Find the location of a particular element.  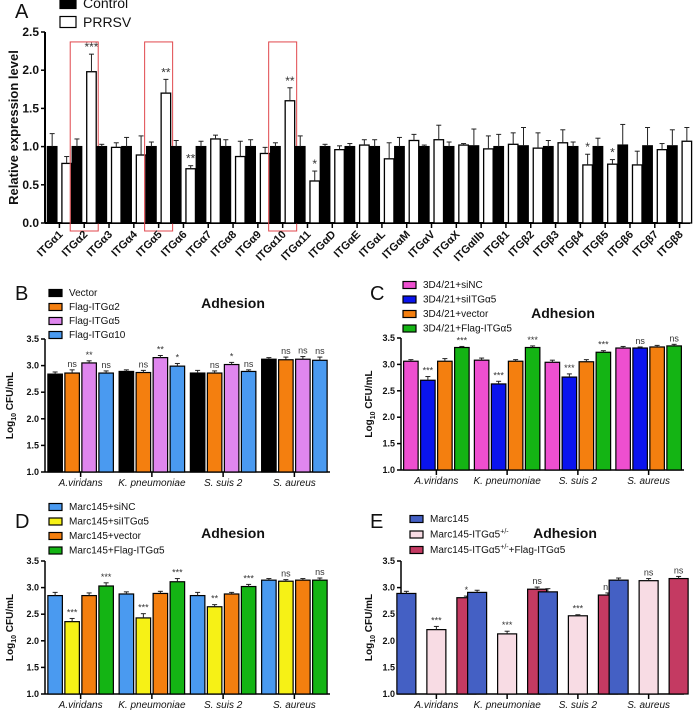

y-axis-label-rest: CFU/mL is located at coordinates (10, 614).